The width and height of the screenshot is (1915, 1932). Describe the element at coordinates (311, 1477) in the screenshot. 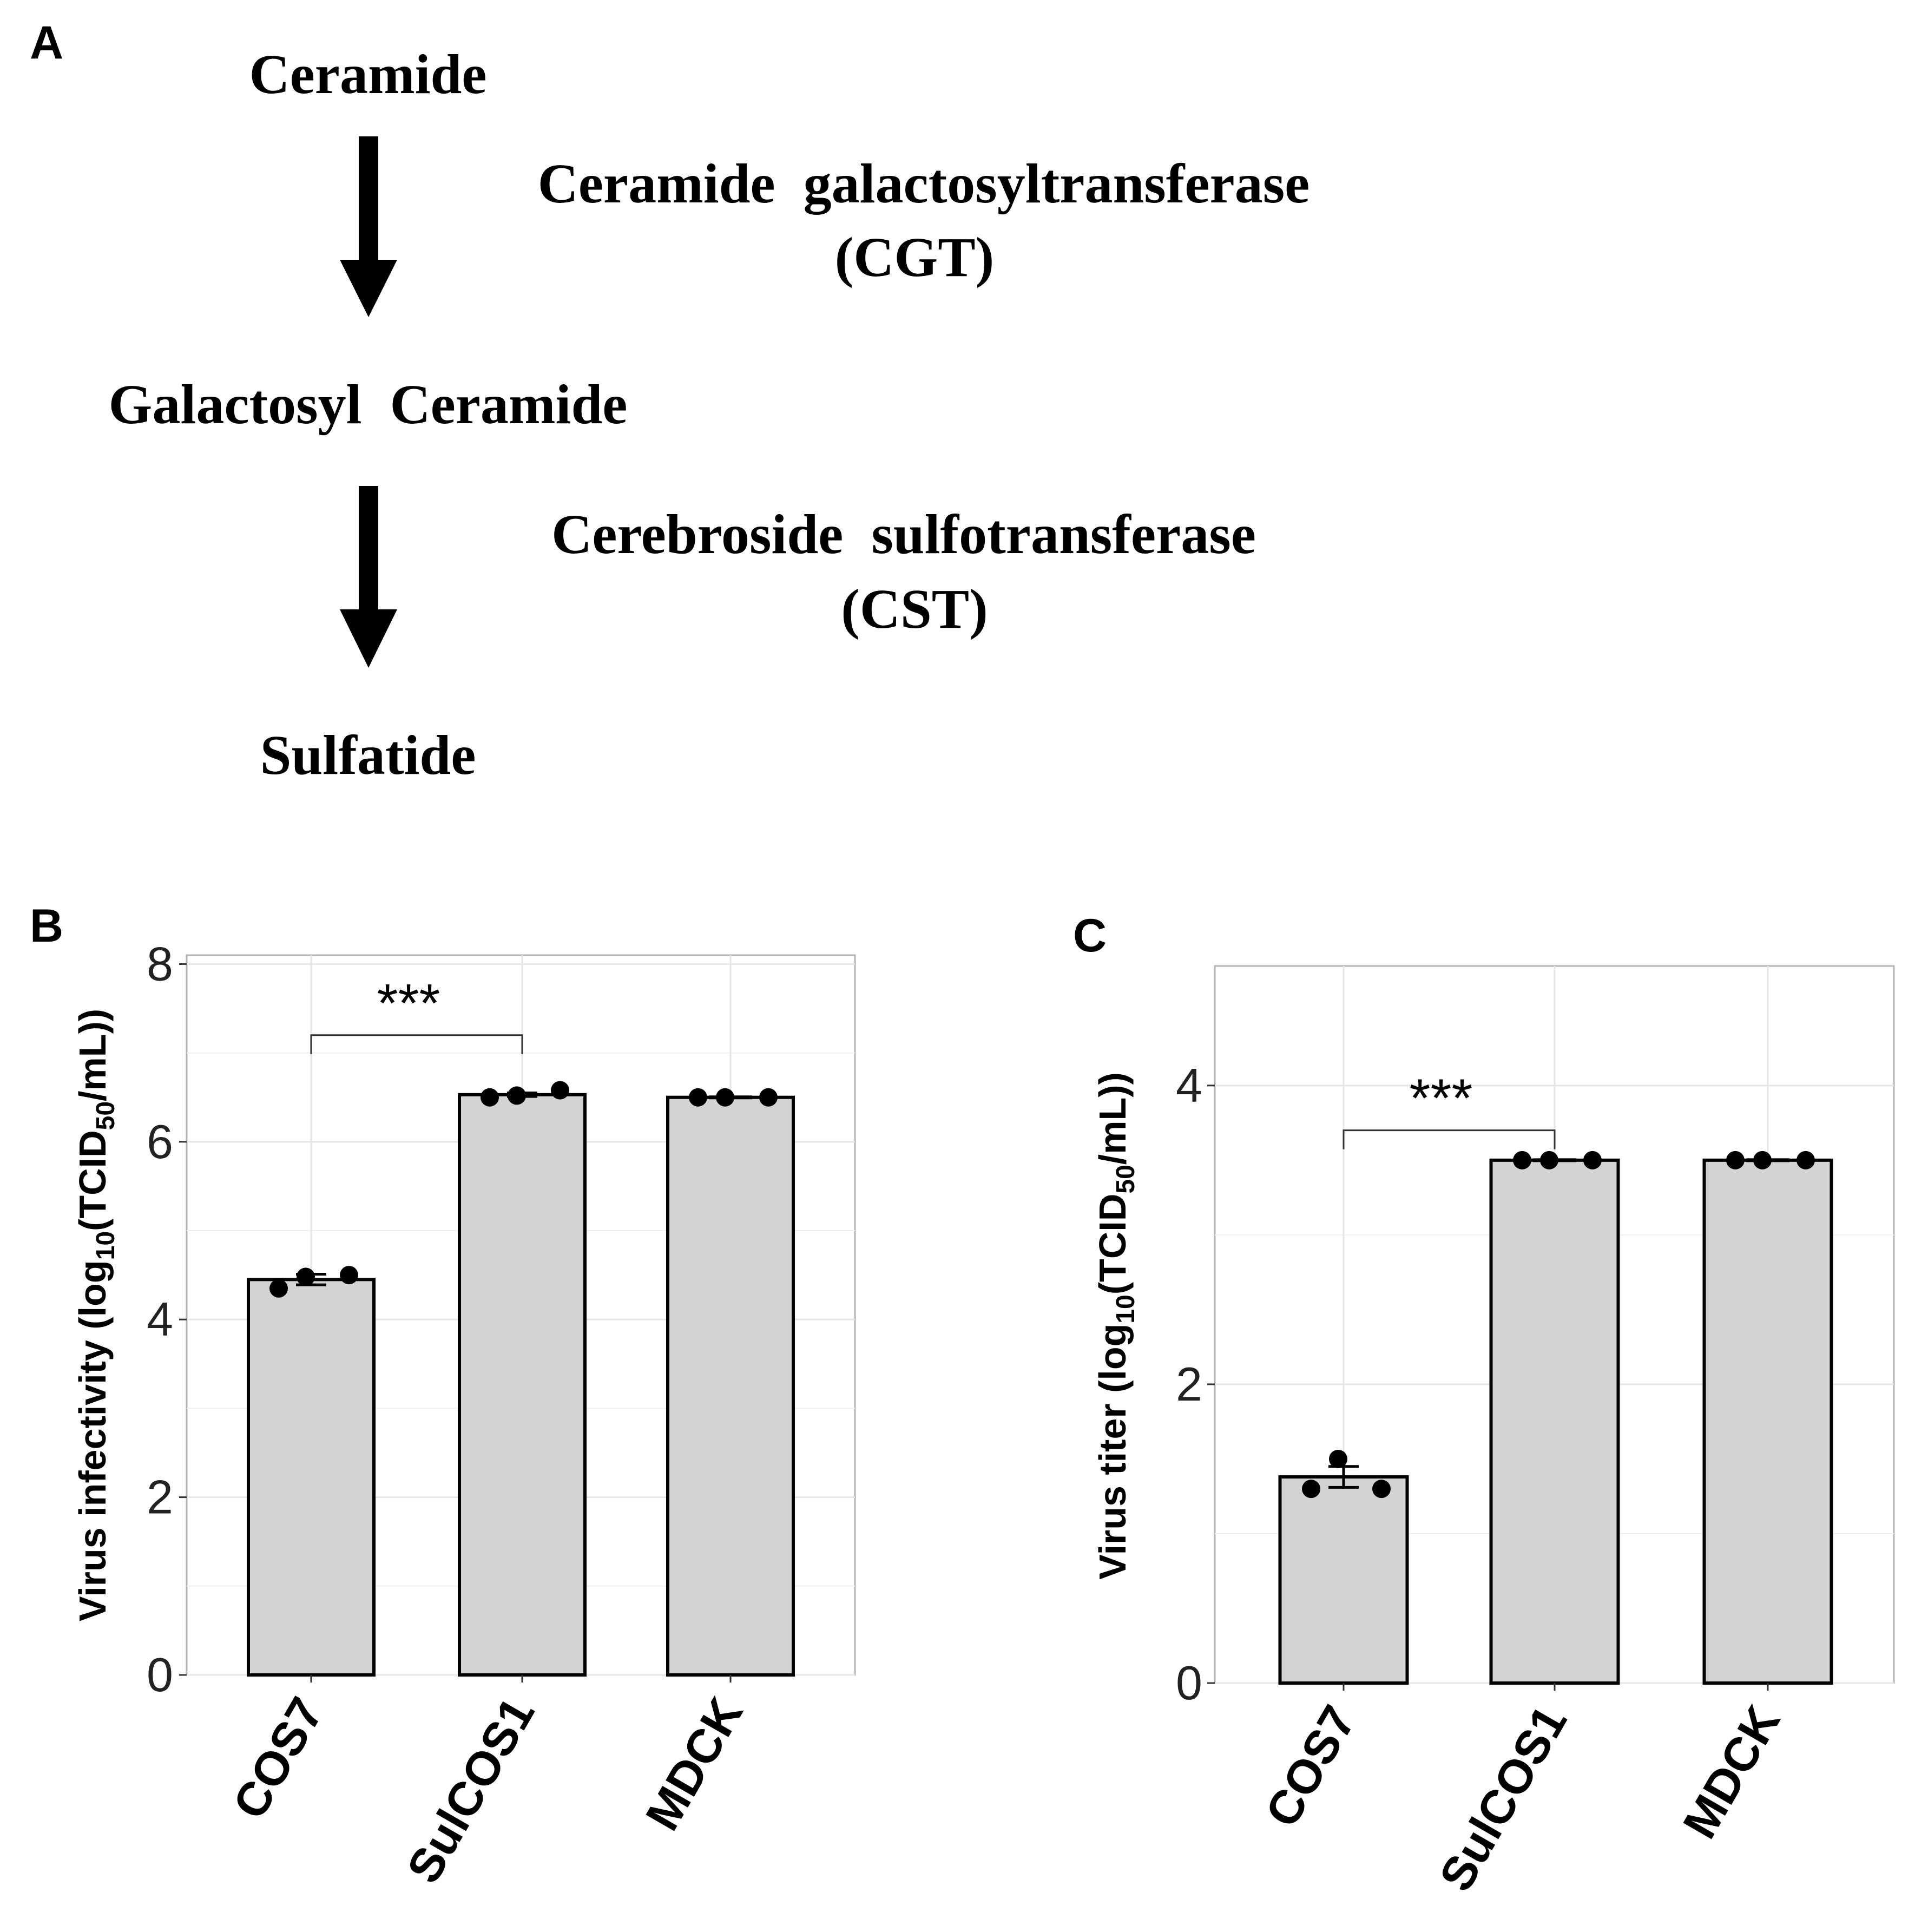

I see `bar-b-cos7` at that location.